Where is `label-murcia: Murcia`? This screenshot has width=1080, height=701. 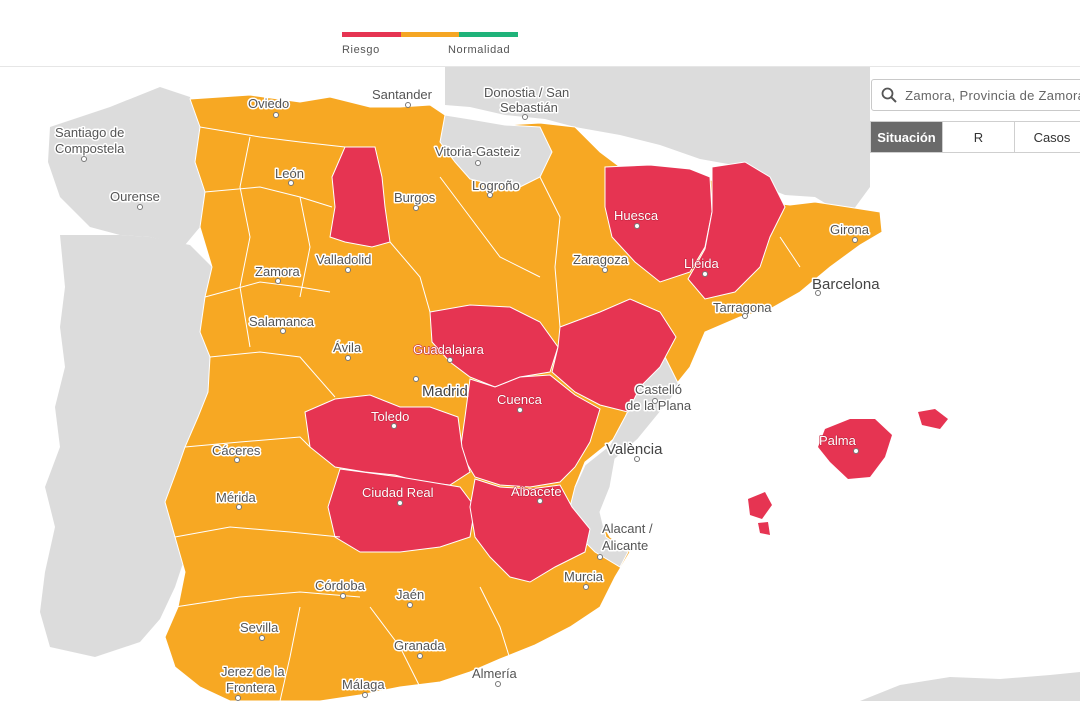 label-murcia: Murcia is located at coordinates (584, 576).